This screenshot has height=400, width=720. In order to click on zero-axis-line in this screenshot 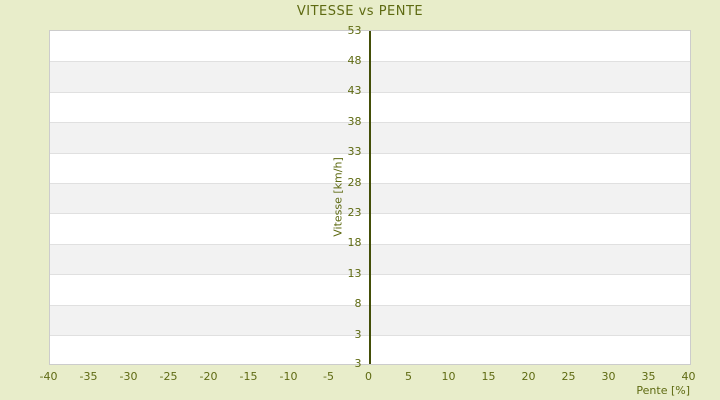, I will do `click(369, 197)`.